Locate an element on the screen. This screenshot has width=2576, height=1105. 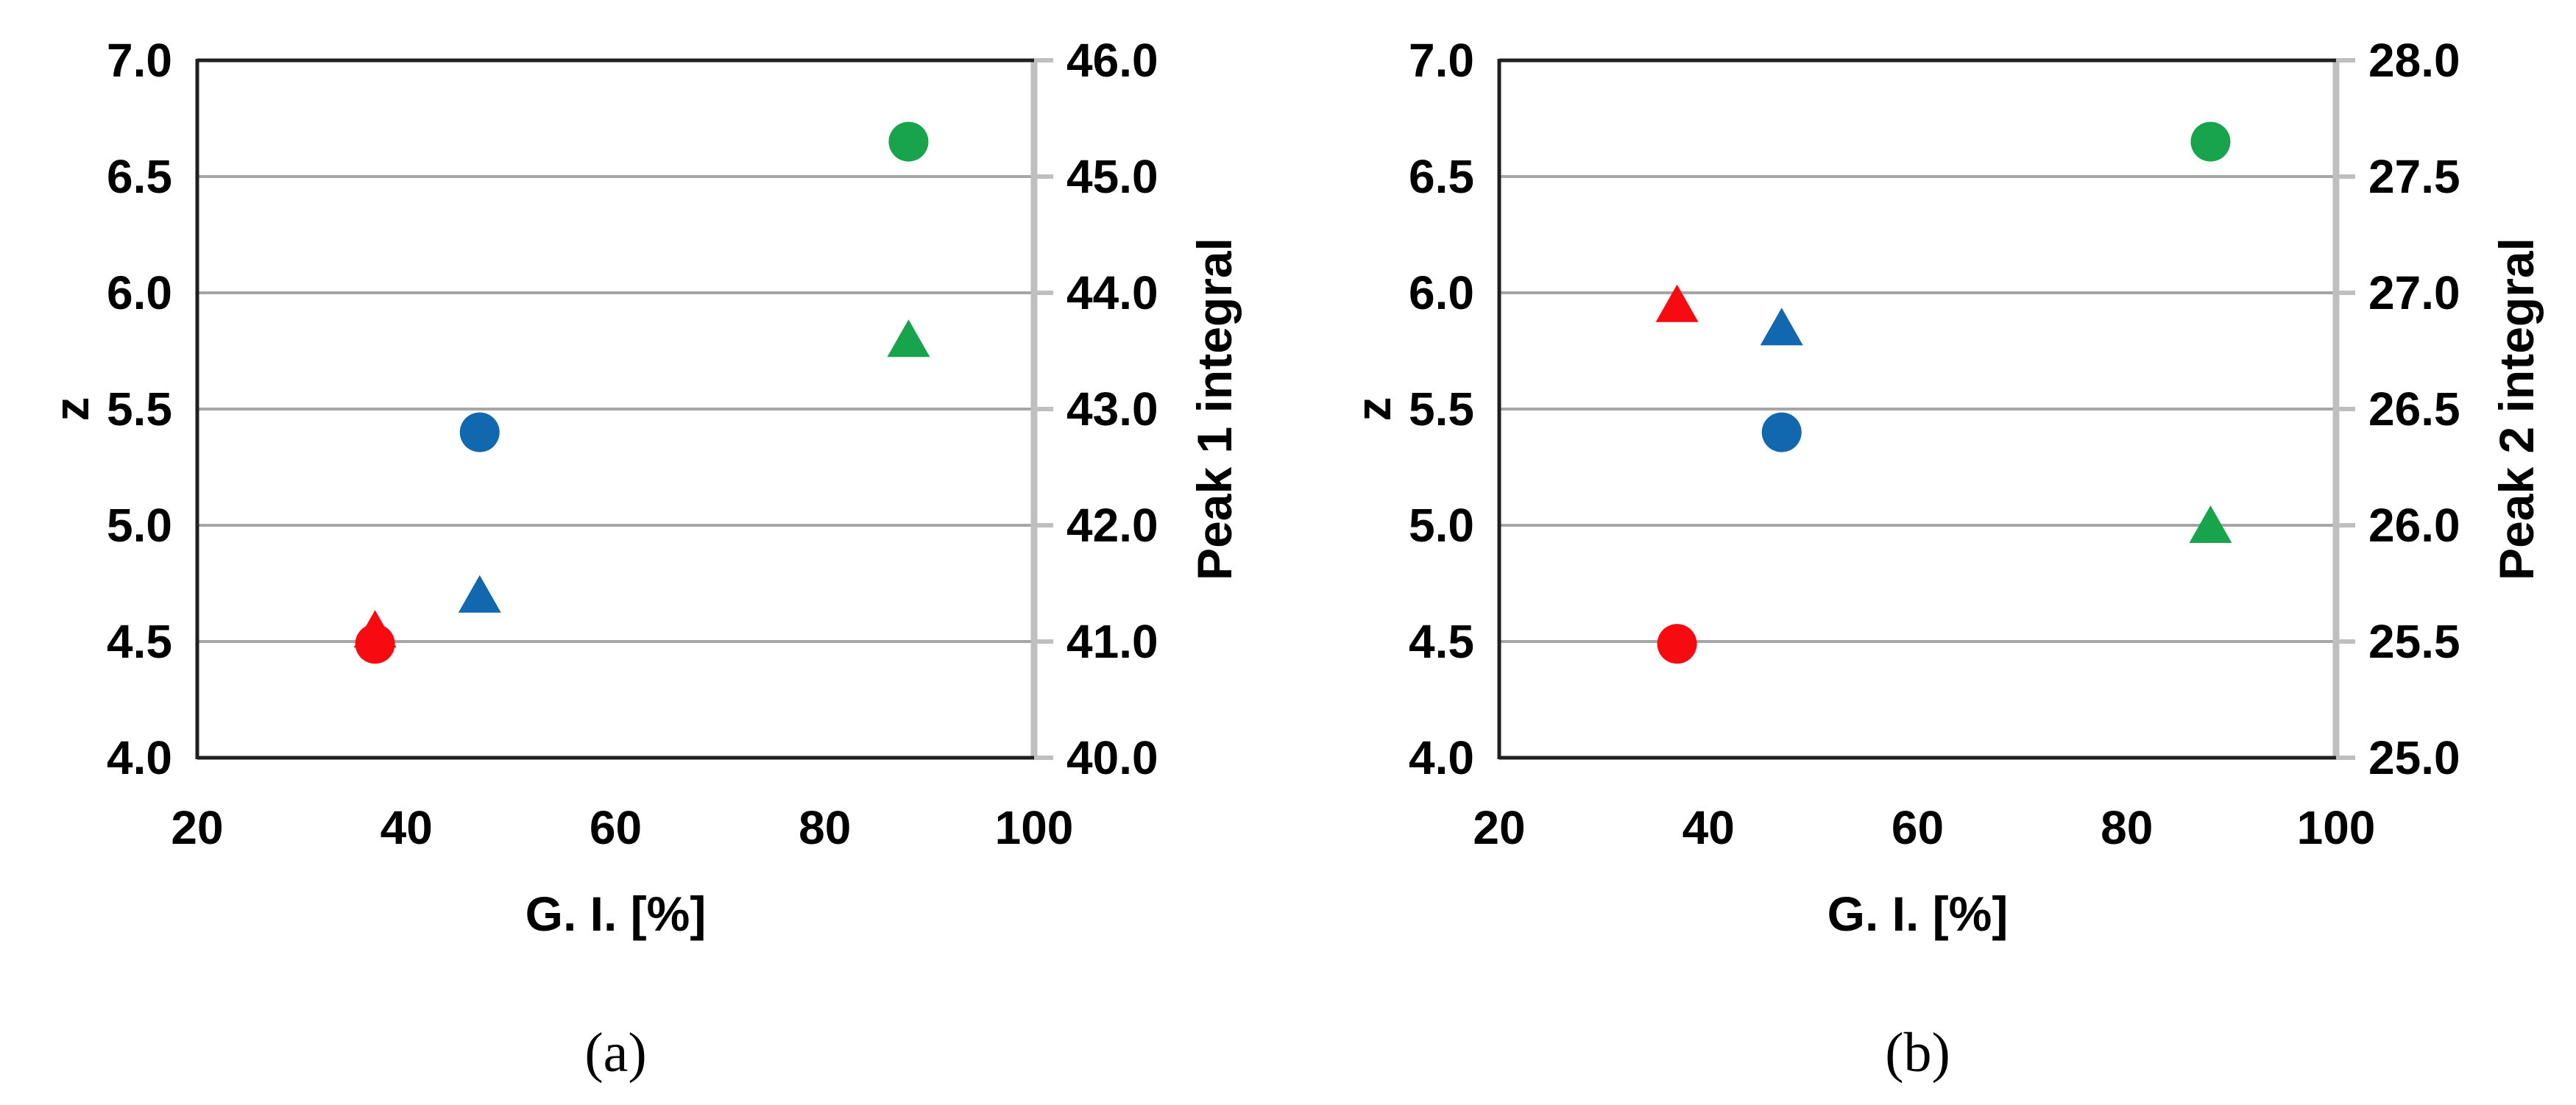
y-right-tick-label: 42.0 is located at coordinates (1112, 525).